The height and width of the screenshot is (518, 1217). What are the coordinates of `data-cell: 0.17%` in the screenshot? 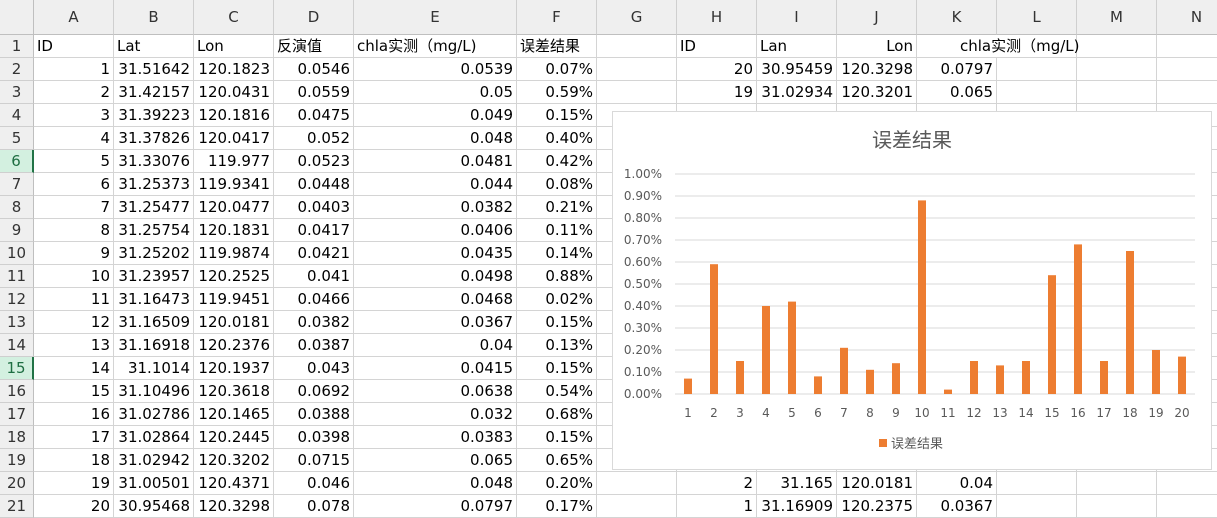 It's located at (557, 506).